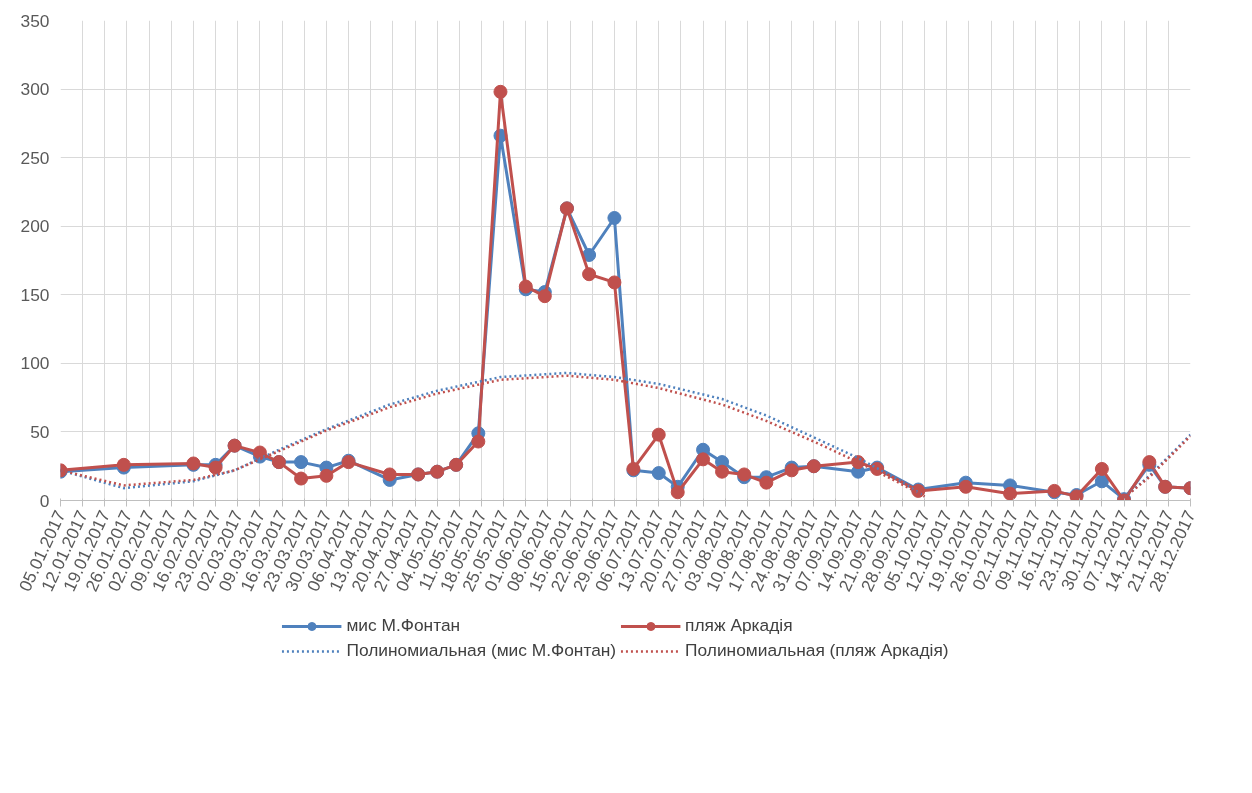 This screenshot has width=1252, height=793. What do you see at coordinates (35, 89) in the screenshot?
I see `y-tick-label: 300` at bounding box center [35, 89].